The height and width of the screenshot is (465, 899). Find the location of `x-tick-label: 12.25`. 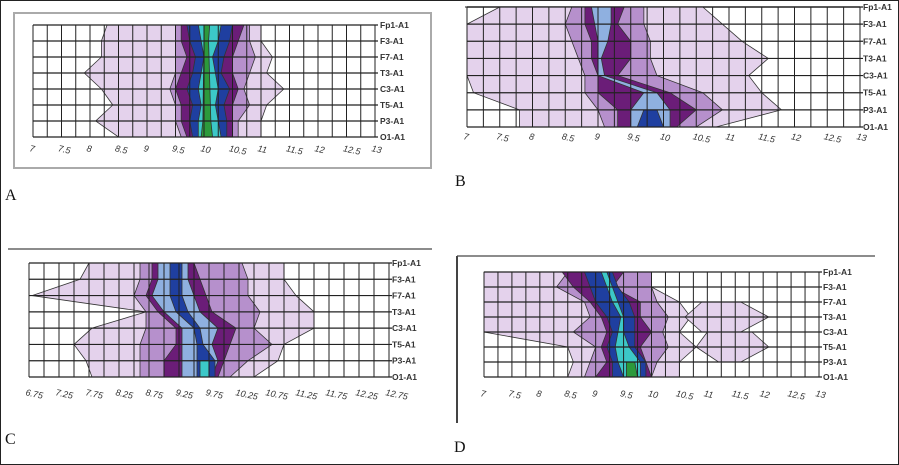

x-tick-label: 12.25 is located at coordinates (367, 394).